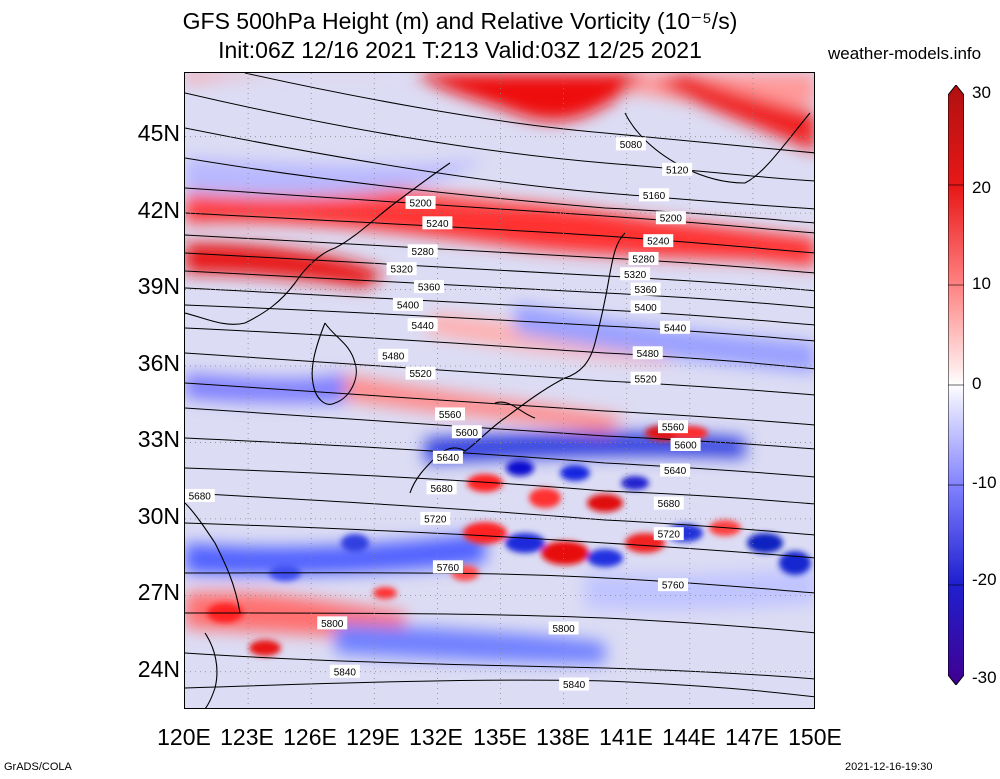 The image size is (1000, 779). I want to click on contour-label: 5640, so click(447, 457).